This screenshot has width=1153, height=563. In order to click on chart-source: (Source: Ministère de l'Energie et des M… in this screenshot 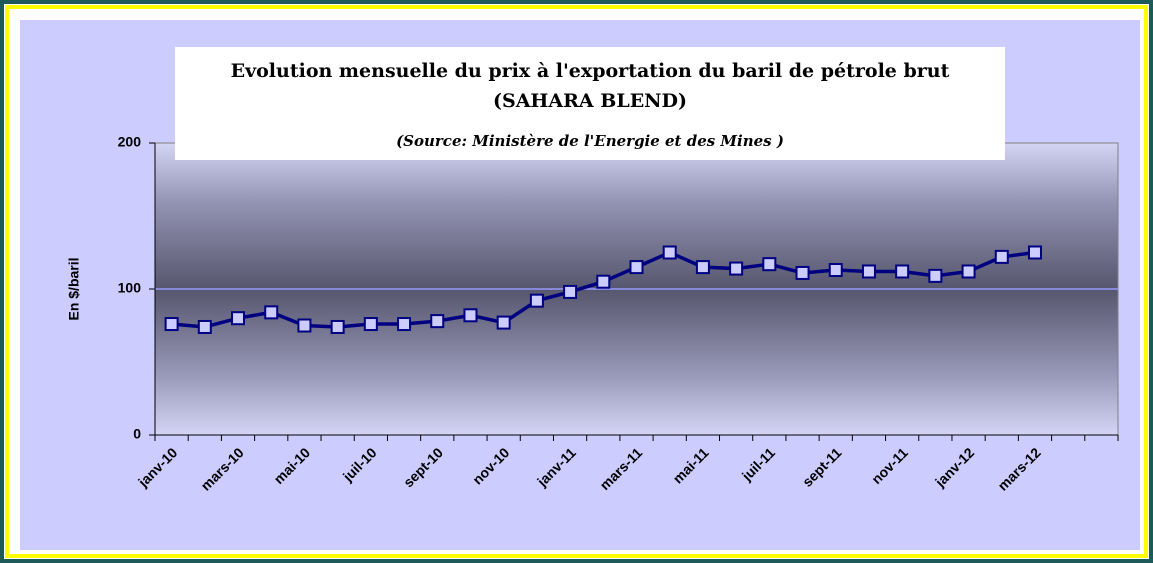, I will do `click(590, 141)`.